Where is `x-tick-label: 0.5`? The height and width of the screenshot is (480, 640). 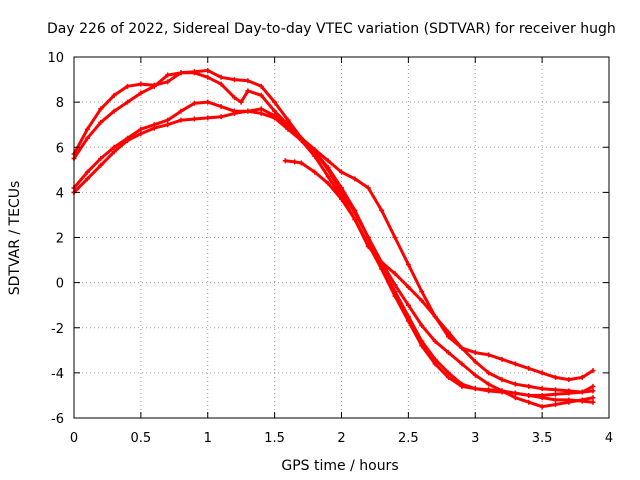
x-tick-label: 0.5 is located at coordinates (141, 438).